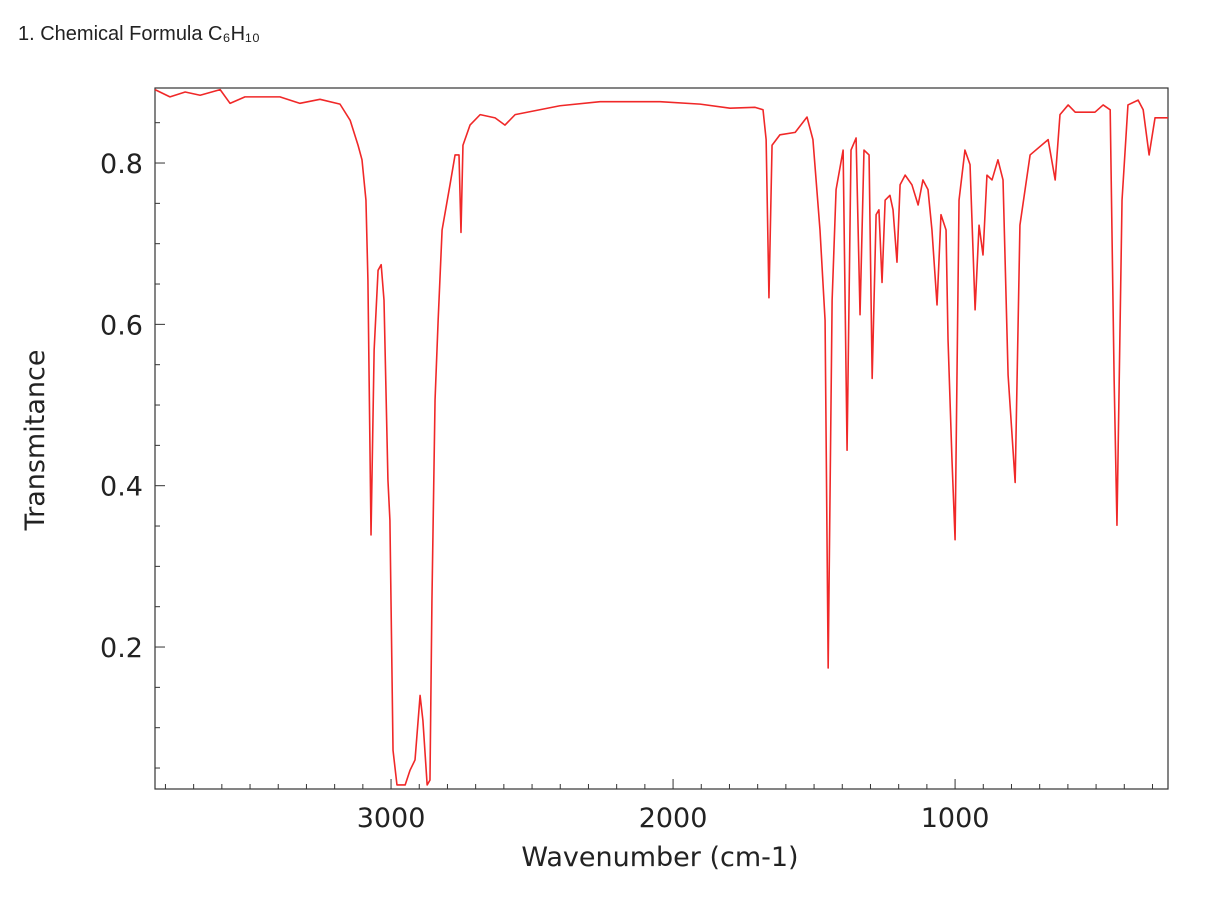 This screenshot has width=1210, height=924. I want to click on y-tick-label: 0.8, so click(121, 164).